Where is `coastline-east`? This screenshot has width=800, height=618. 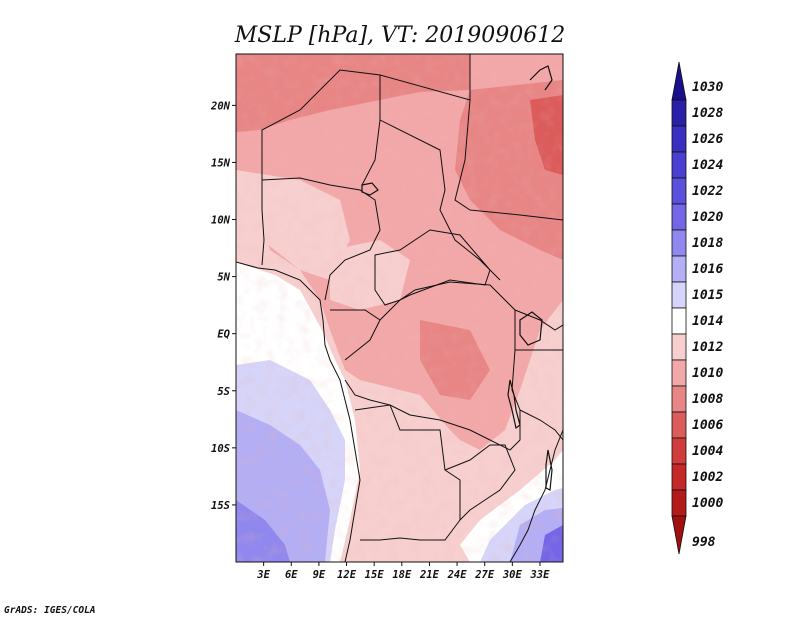 coastline-east is located at coordinates (536, 495).